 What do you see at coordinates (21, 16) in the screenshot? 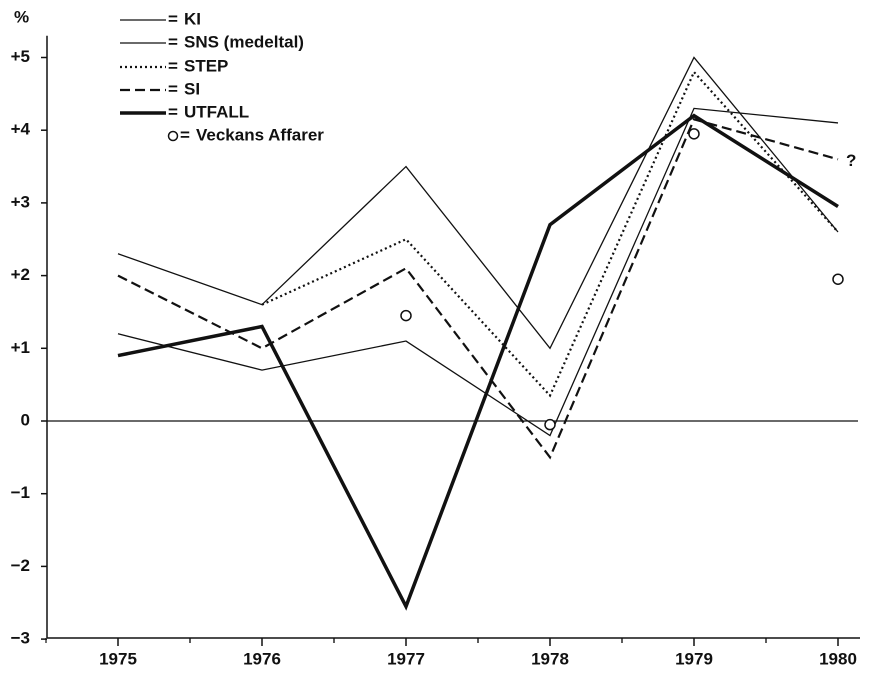
I see `y-axis-label: %` at bounding box center [21, 16].